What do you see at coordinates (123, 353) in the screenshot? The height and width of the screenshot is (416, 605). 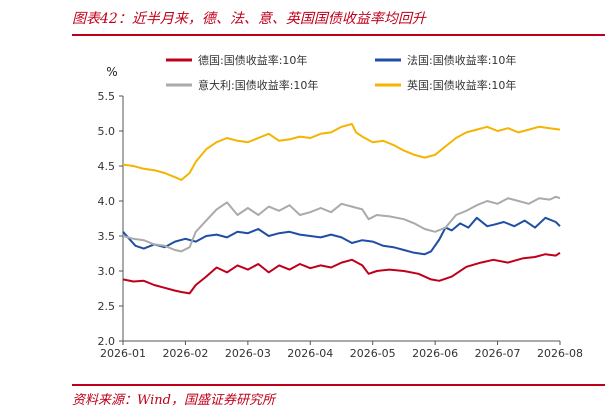 I see `x-tick-label: 2026-01` at bounding box center [123, 353].